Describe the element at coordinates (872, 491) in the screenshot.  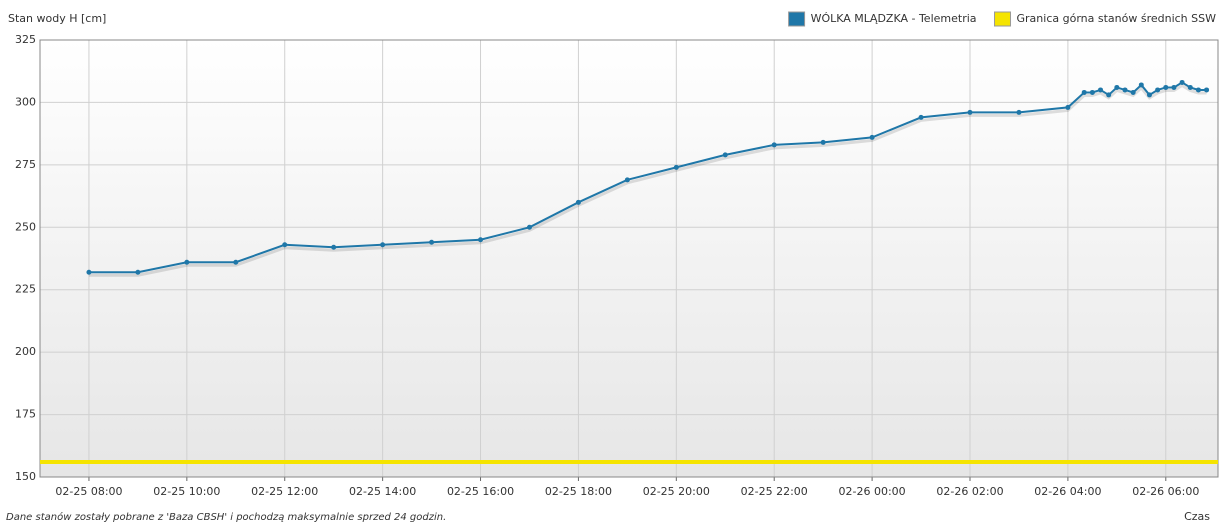
I see `x-tick-label: 02-26 00:00` at that location.